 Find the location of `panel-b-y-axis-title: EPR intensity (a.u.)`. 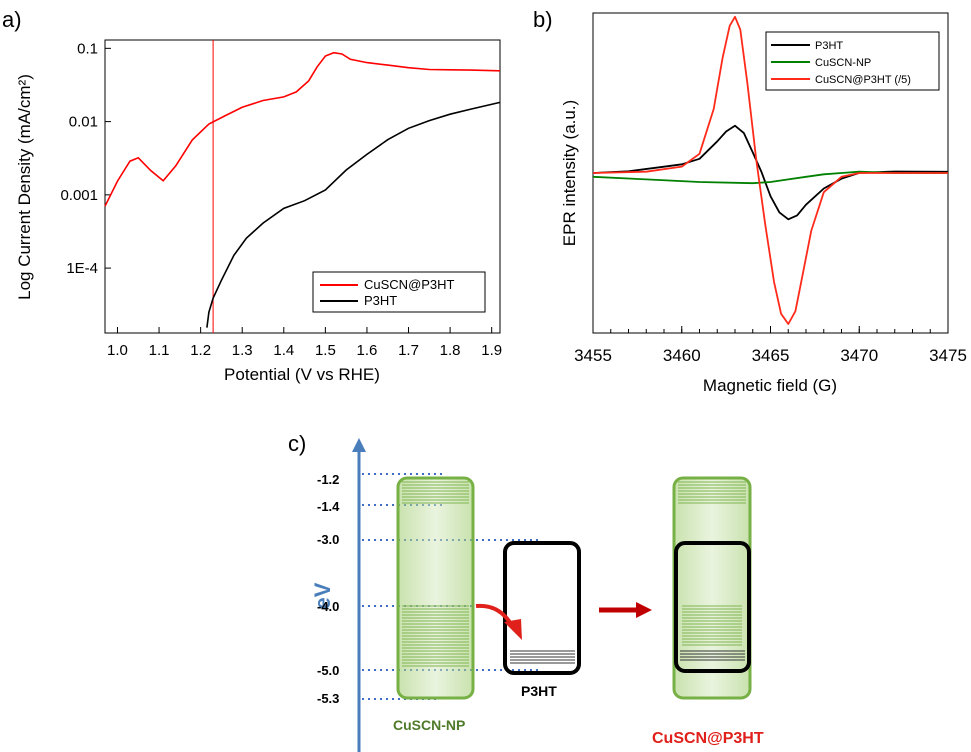

panel-b-y-axis-title: EPR intensity (a.u.) is located at coordinates (569, 173).